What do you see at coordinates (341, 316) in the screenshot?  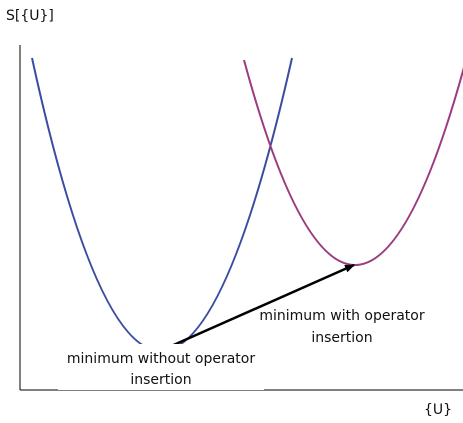 I see `annotation-line: minimum with operator` at bounding box center [341, 316].